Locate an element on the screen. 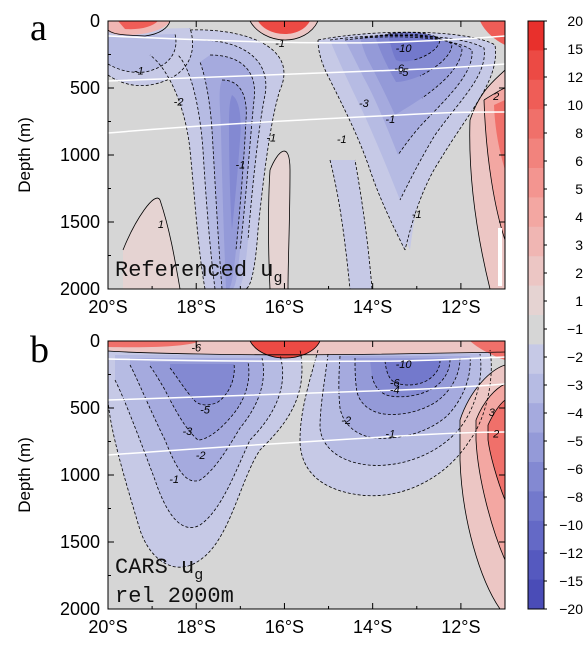 This screenshot has height=648, width=585. colorbar-label: −15 is located at coordinates (571, 581).